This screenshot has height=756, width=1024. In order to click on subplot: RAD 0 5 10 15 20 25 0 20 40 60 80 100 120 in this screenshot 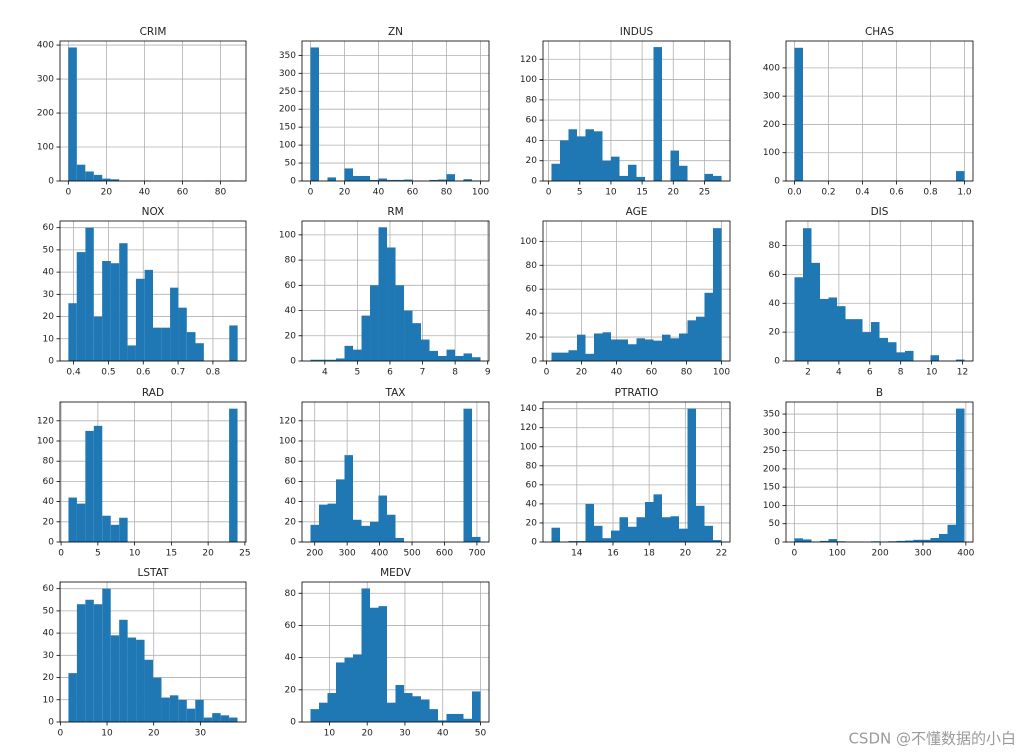, I will do `click(144, 473)`.